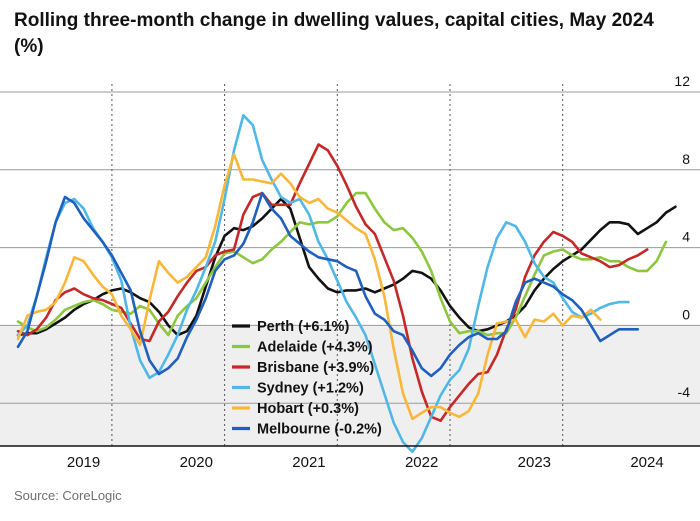 Image resolution: width=700 pixels, height=521 pixels. I want to click on legend-label: Adelaide (+4.3%), so click(315, 348).